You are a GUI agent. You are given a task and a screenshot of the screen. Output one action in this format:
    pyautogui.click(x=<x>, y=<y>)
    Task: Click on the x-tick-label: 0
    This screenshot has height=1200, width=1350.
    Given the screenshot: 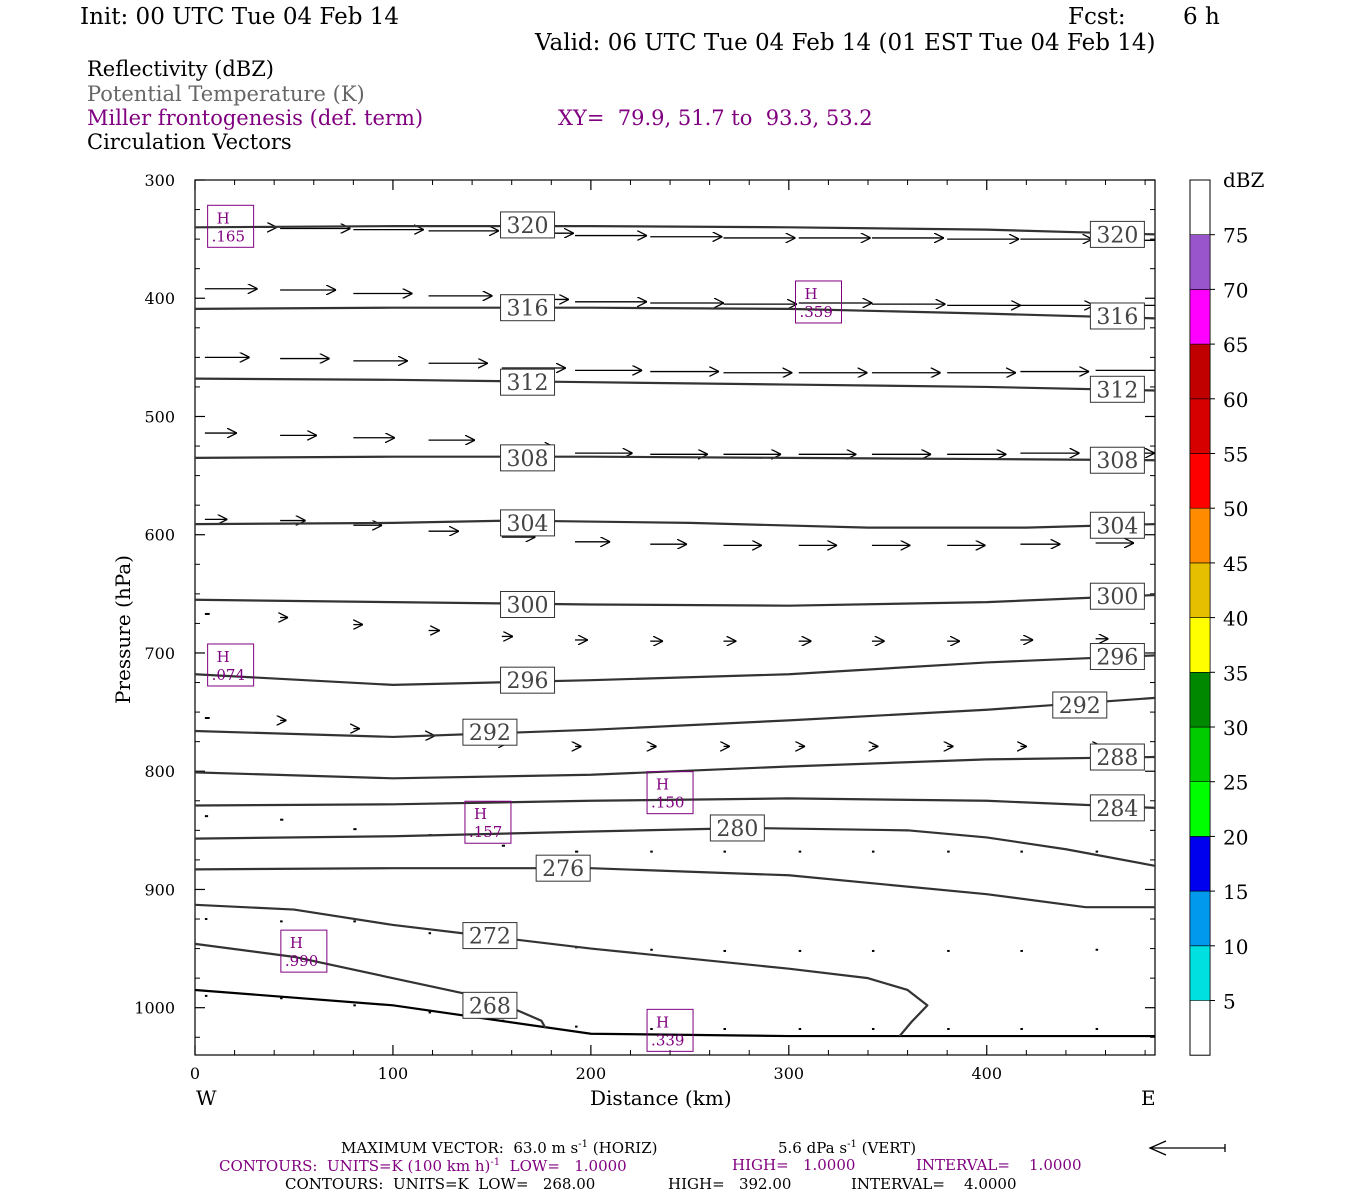 What is the action you would take?
    pyautogui.click(x=195, y=1073)
    